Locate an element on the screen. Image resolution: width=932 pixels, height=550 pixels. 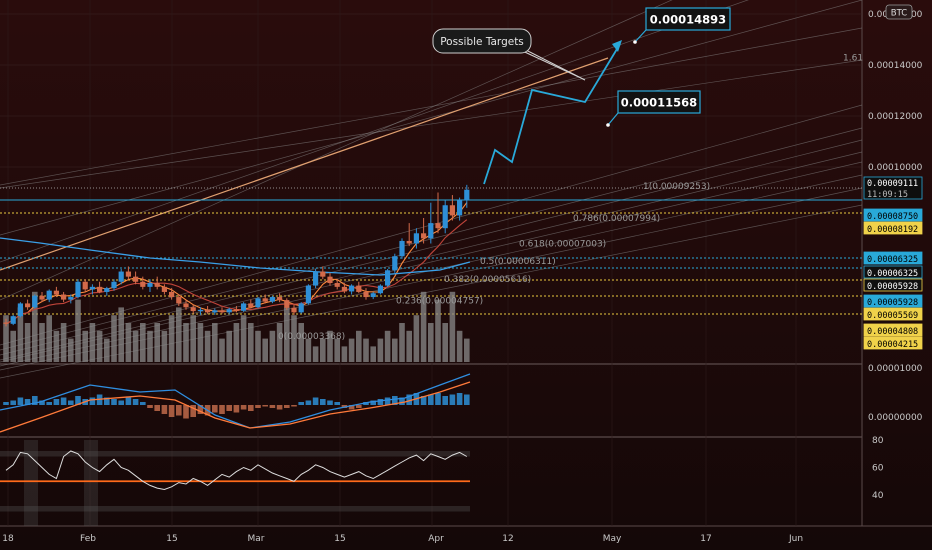
x-tick-label: 15 is located at coordinates (171, 539).